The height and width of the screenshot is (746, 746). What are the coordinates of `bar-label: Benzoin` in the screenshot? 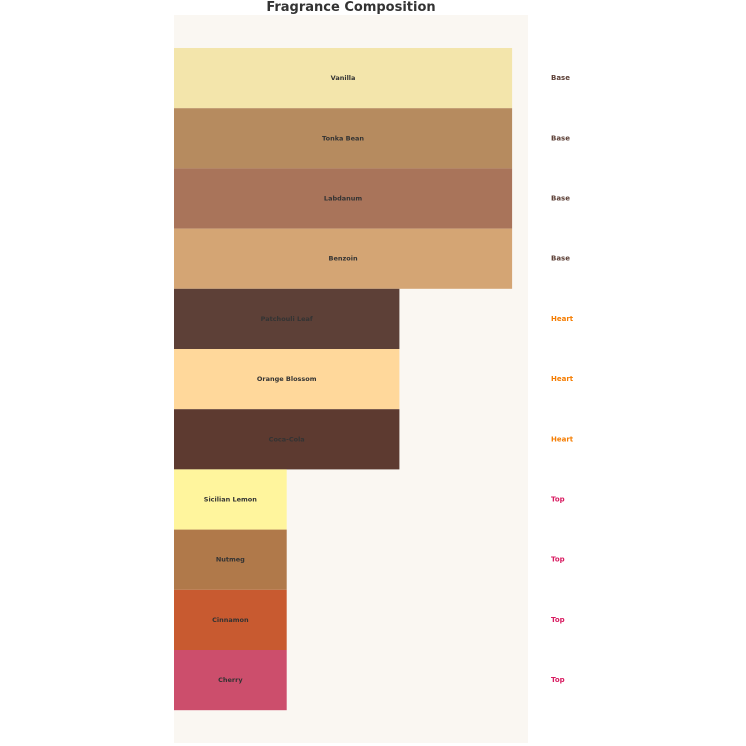 It's located at (342, 259).